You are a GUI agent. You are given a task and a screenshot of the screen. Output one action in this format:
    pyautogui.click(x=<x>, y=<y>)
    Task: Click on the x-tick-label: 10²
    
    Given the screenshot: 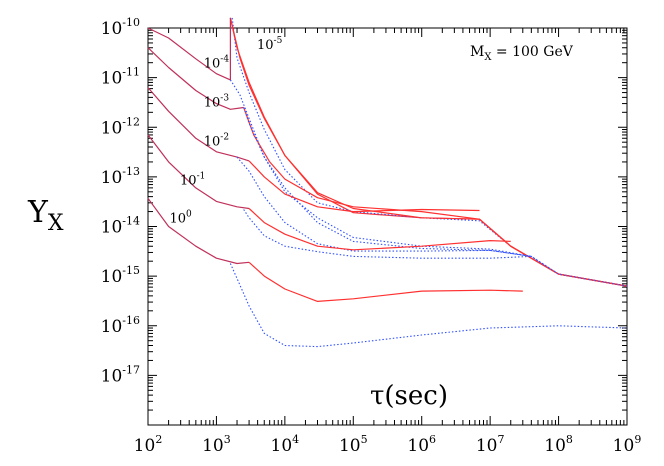 What is the action you would take?
    pyautogui.click(x=148, y=444)
    